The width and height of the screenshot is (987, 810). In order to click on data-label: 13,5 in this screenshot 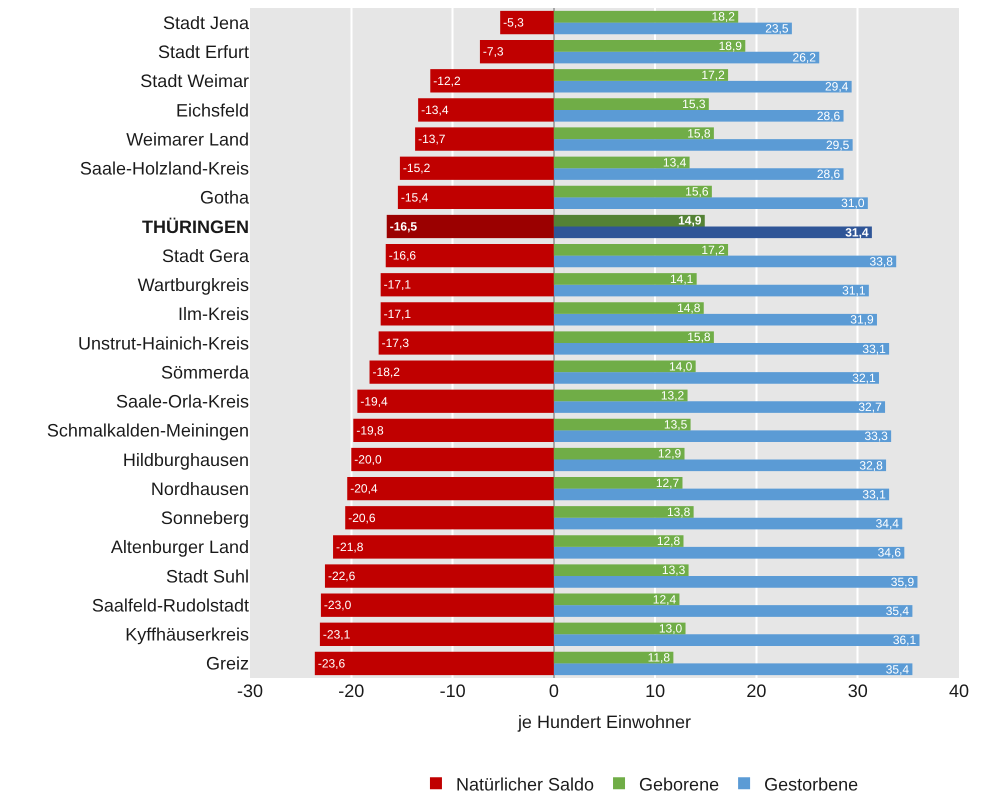, I will do `click(676, 425)`.